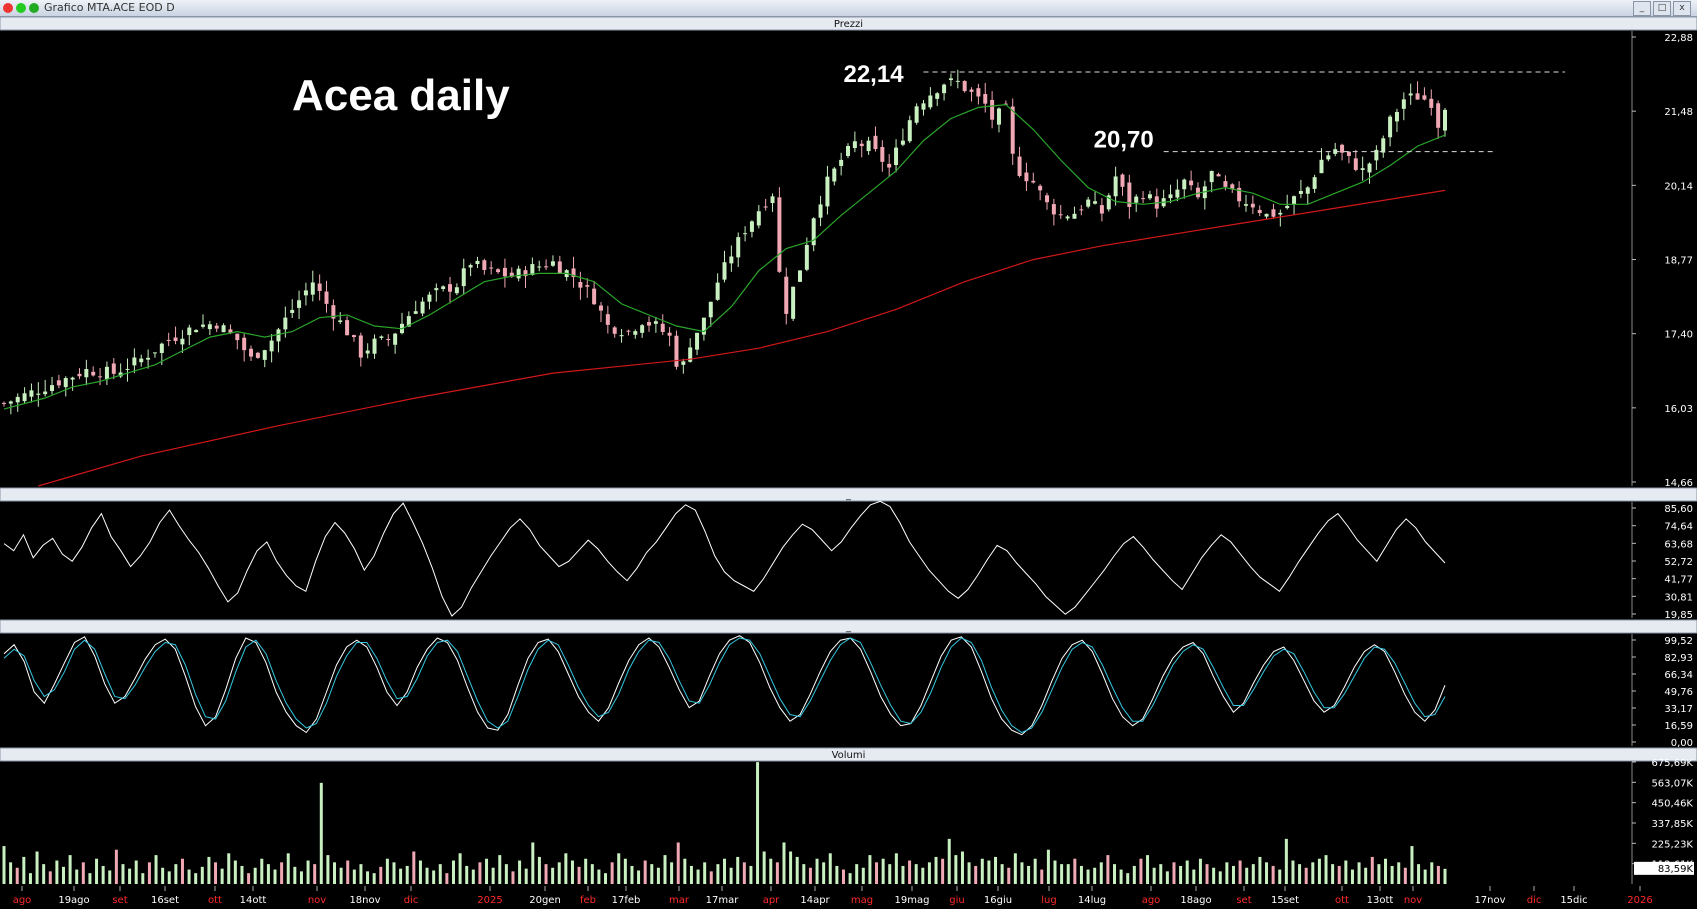 The image size is (1697, 909). What do you see at coordinates (679, 900) in the screenshot?
I see `x-tick-label: mar` at bounding box center [679, 900].